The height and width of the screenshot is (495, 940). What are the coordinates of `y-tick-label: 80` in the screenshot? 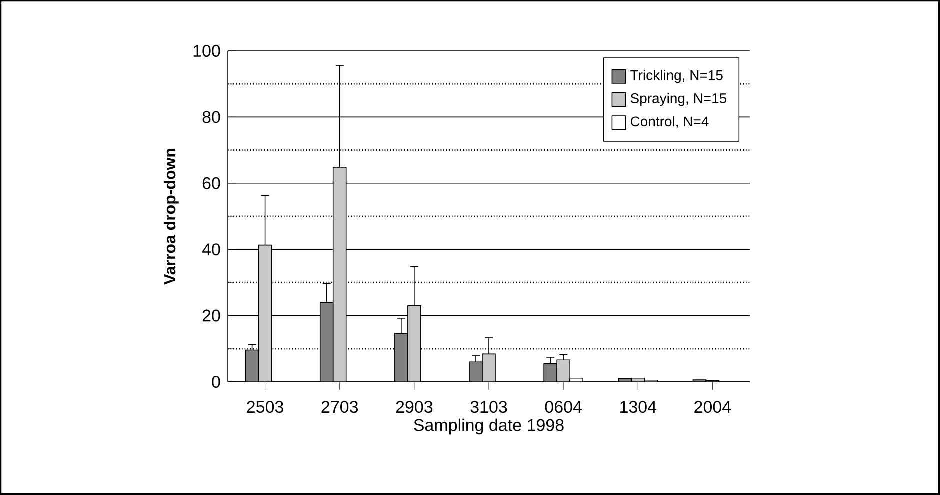 It's located at (211, 117).